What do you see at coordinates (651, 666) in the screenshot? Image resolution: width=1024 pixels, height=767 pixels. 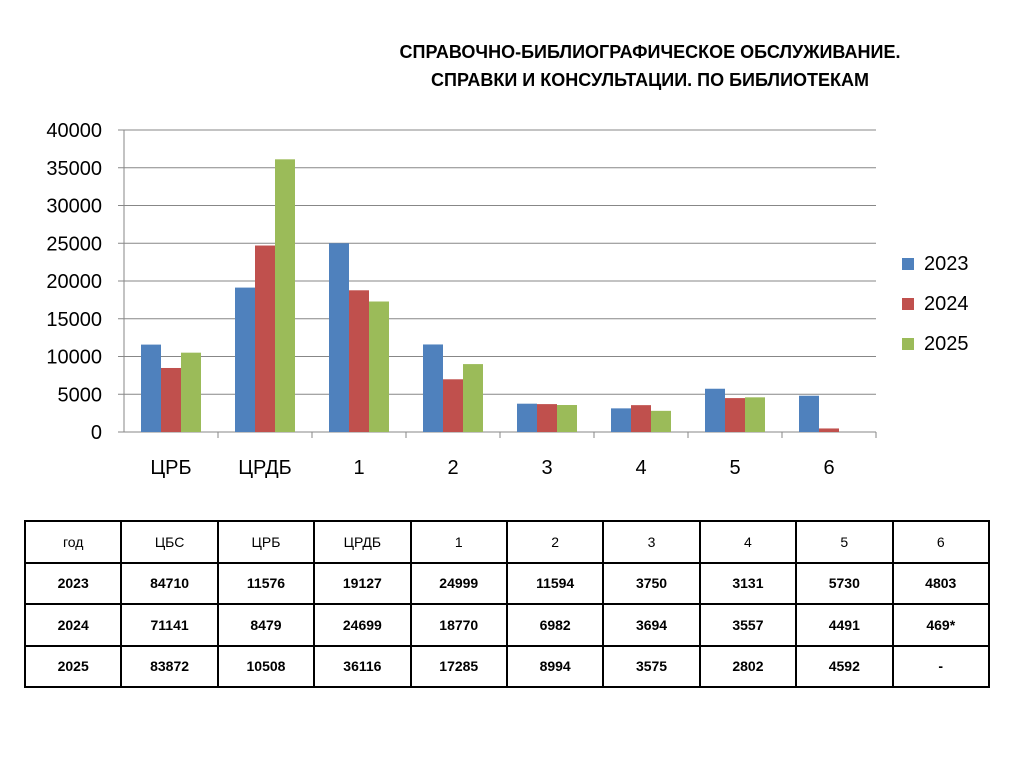 I see `table-cell: 3575` at bounding box center [651, 666].